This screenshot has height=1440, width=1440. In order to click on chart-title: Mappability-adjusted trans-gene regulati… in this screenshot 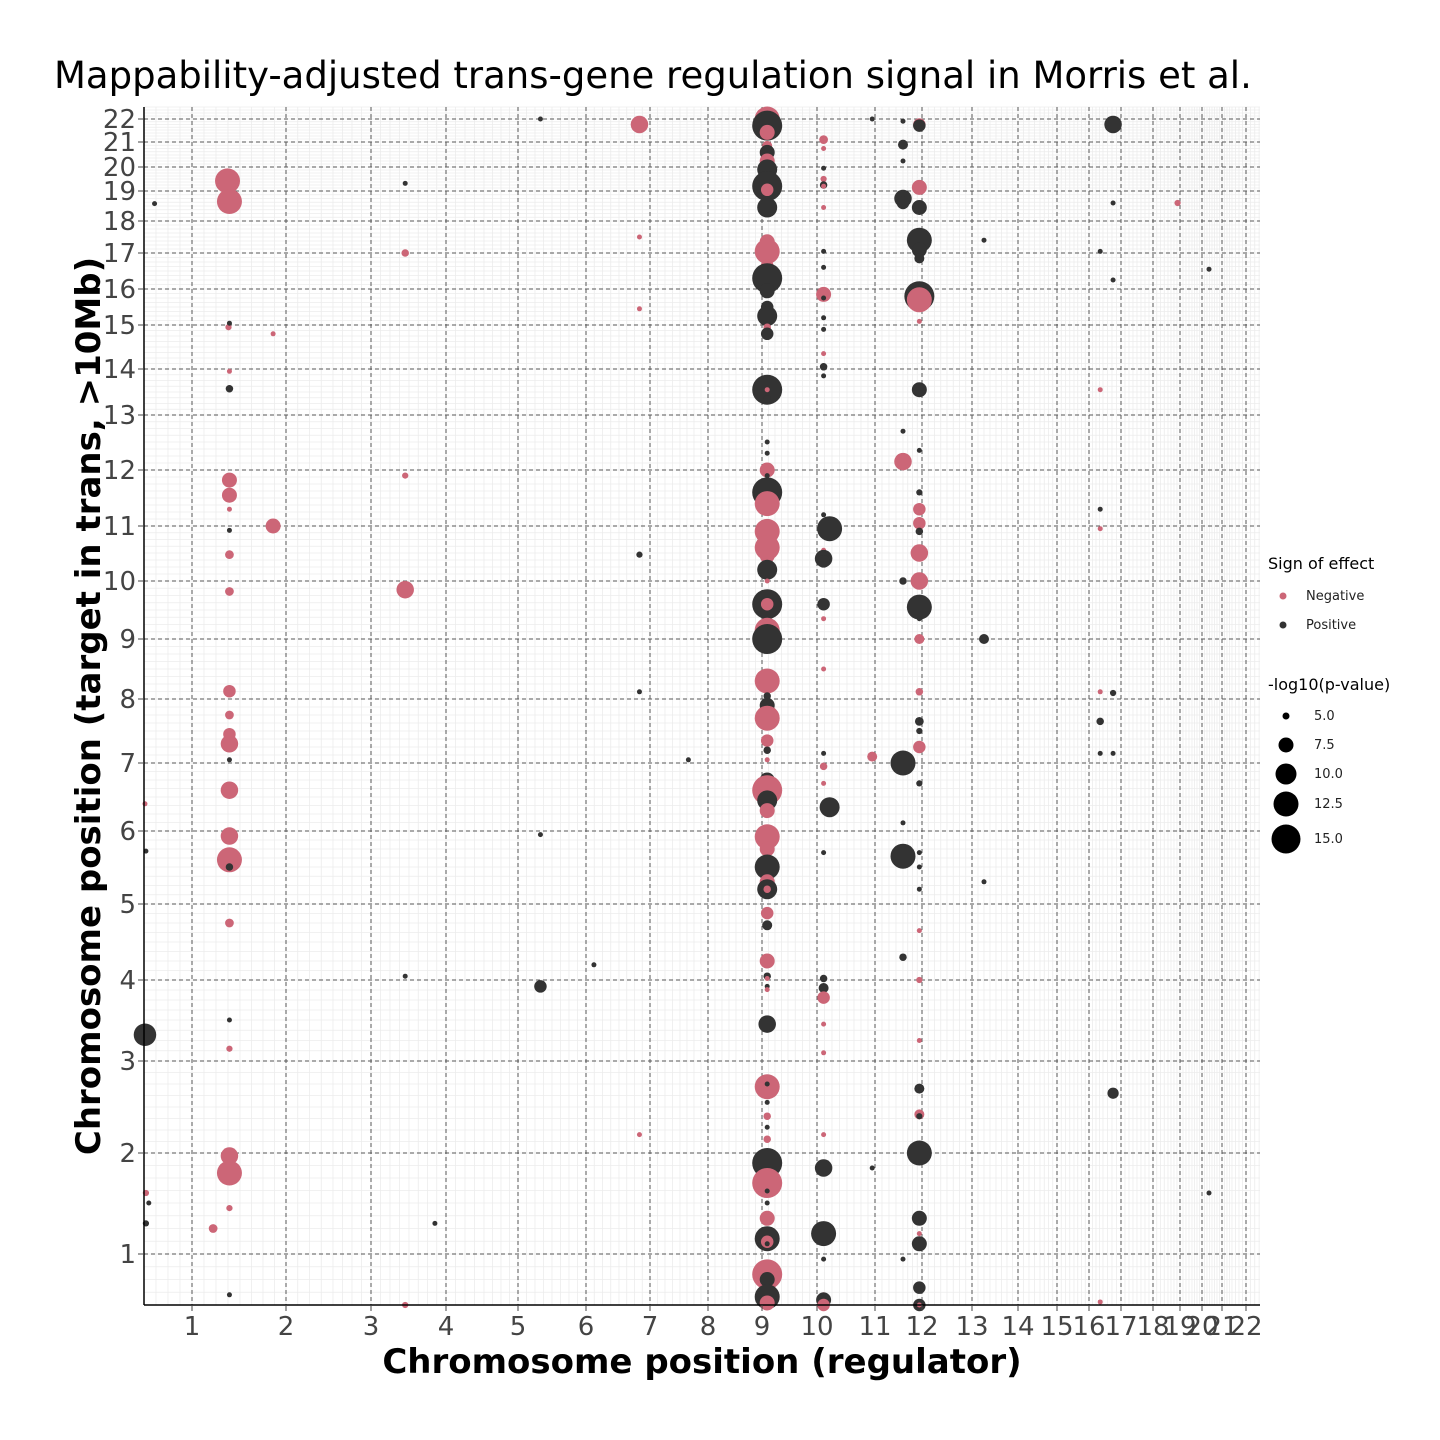, I will do `click(653, 75)`.